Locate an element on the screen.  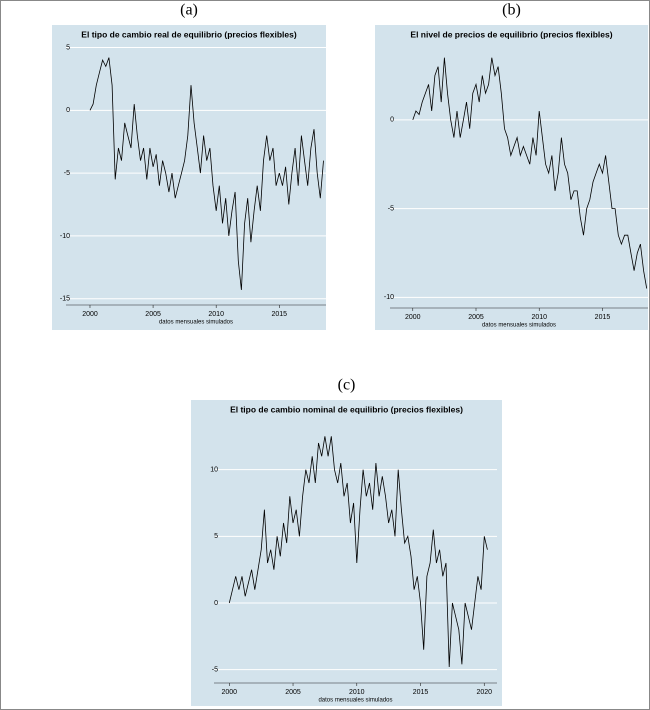
y-tick-label: 10 is located at coordinates (214, 470).